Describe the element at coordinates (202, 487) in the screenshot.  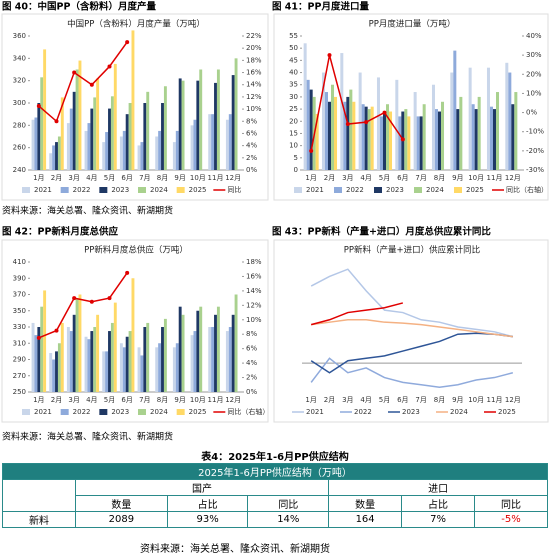
I see `group: 国产` at that location.